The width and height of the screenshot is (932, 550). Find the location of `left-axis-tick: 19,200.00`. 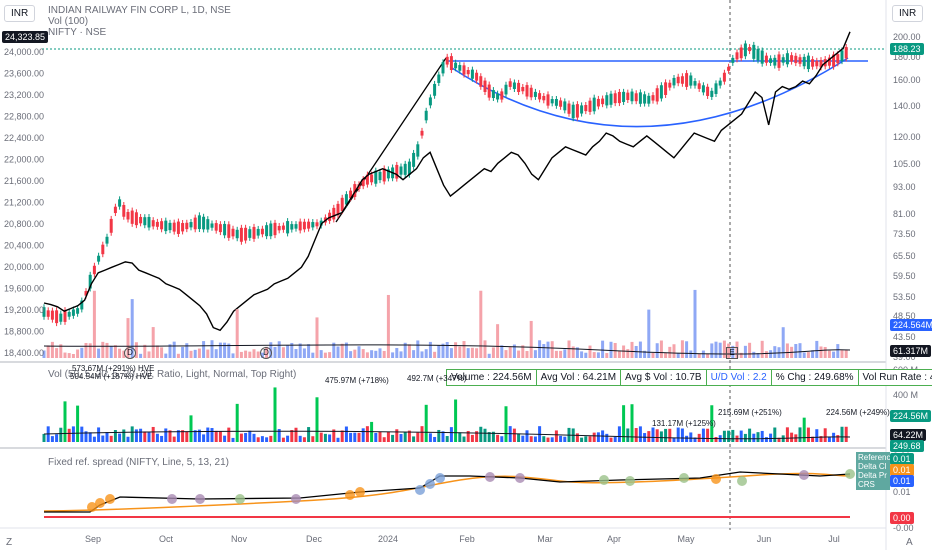

left-axis-tick: 19,200.00 is located at coordinates (24, 310).